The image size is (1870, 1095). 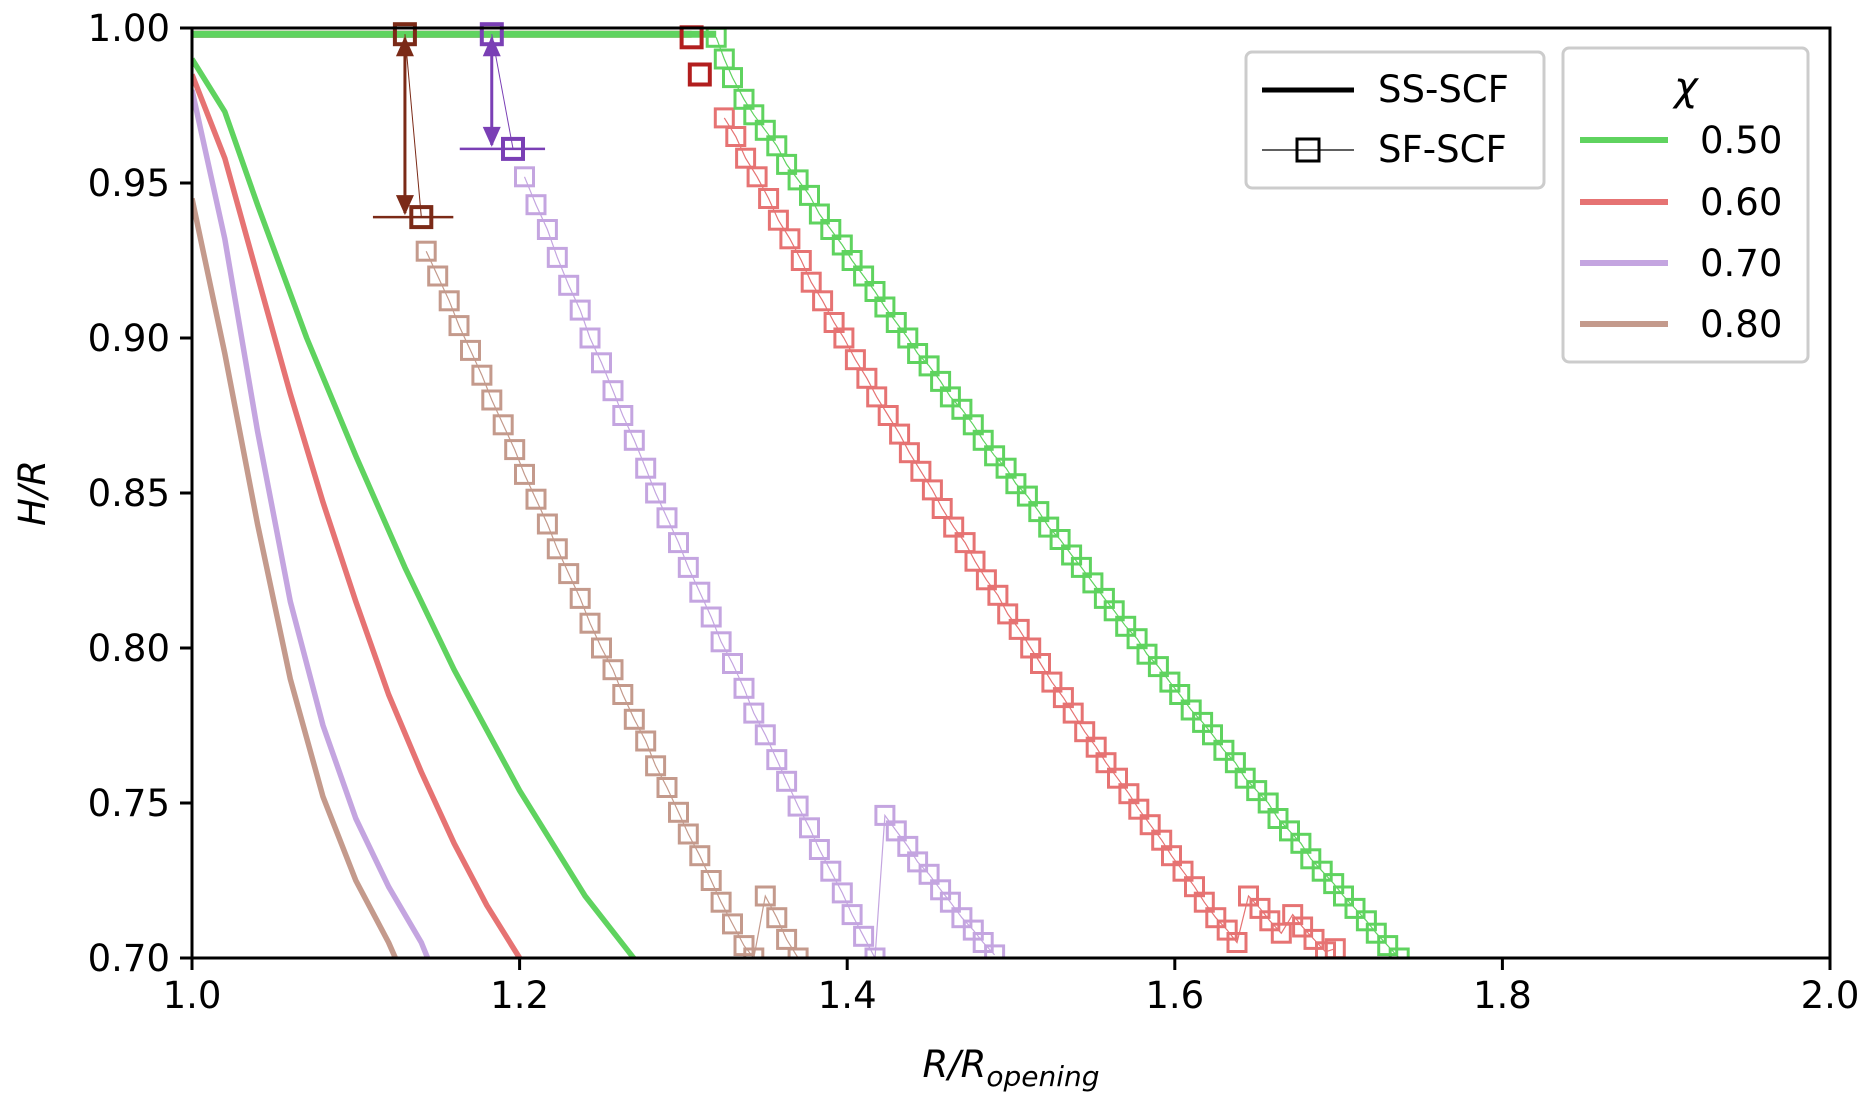 I want to click on style-legend: SS-SCF SF-SCF, so click(x=1395, y=120).